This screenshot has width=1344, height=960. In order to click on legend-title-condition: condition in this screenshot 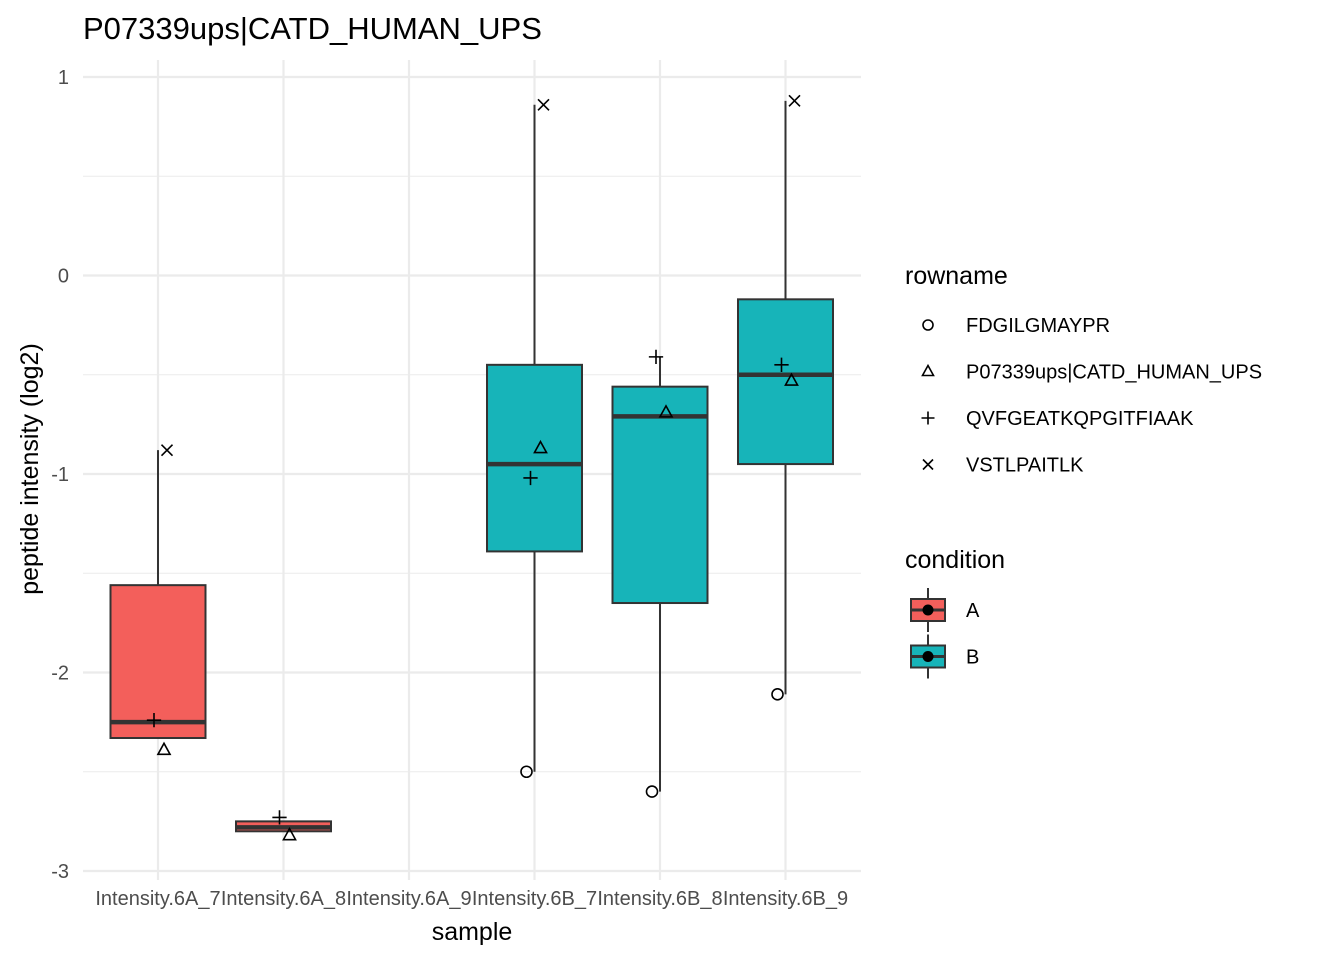, I will do `click(955, 560)`.